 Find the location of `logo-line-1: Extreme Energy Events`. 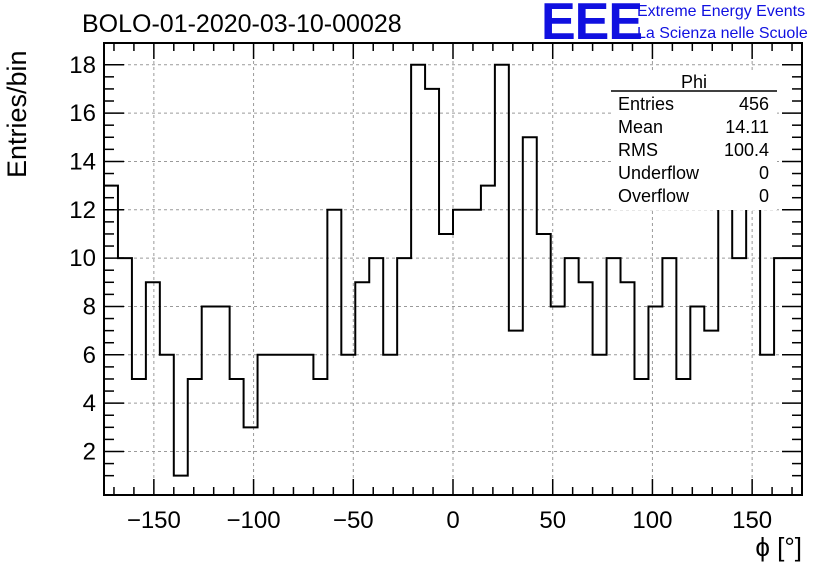

logo-line-1: Extreme Energy Events is located at coordinates (721, 11).